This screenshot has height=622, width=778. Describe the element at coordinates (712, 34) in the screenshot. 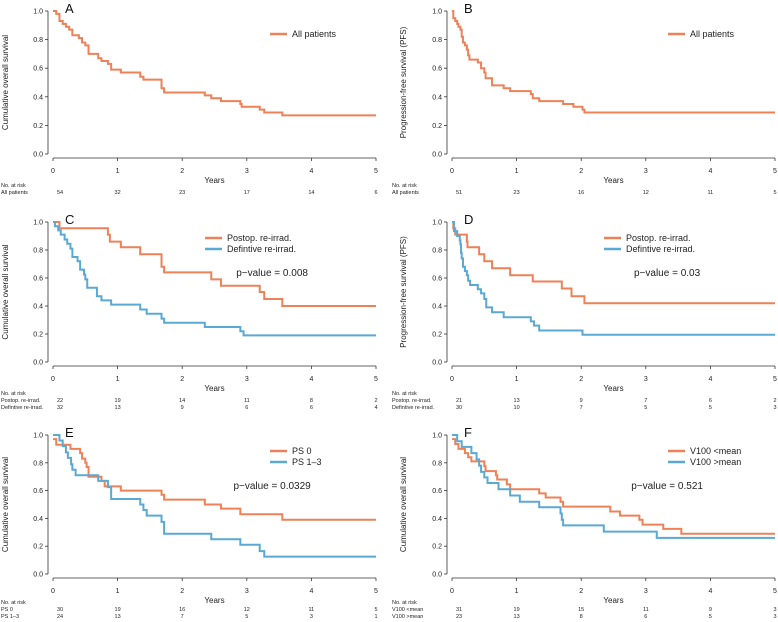

I see `legend-label: All patients` at that location.